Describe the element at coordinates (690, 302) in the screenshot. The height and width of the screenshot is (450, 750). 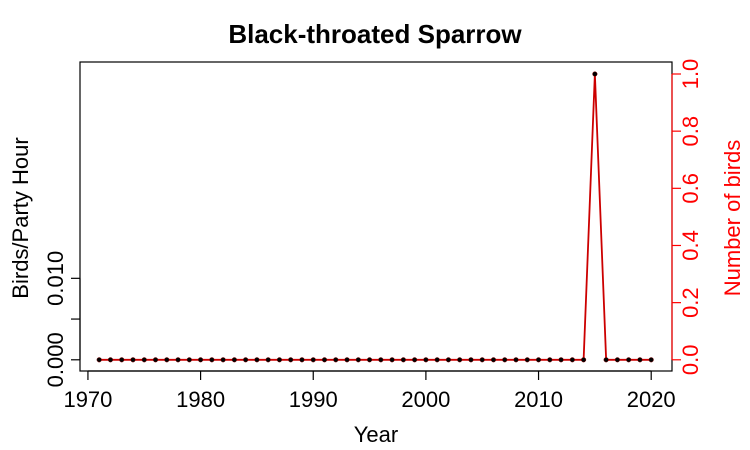
I see `y-right-tick-label: 0.2` at that location.